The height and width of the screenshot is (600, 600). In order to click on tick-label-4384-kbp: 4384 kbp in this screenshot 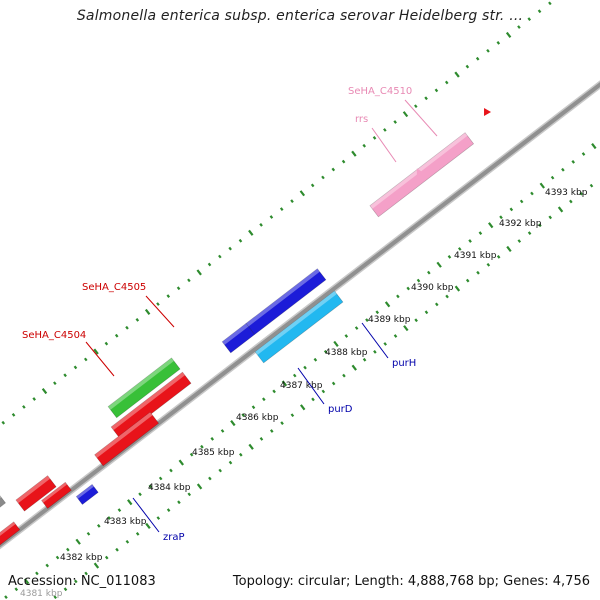, I will do `click(169, 488)`.